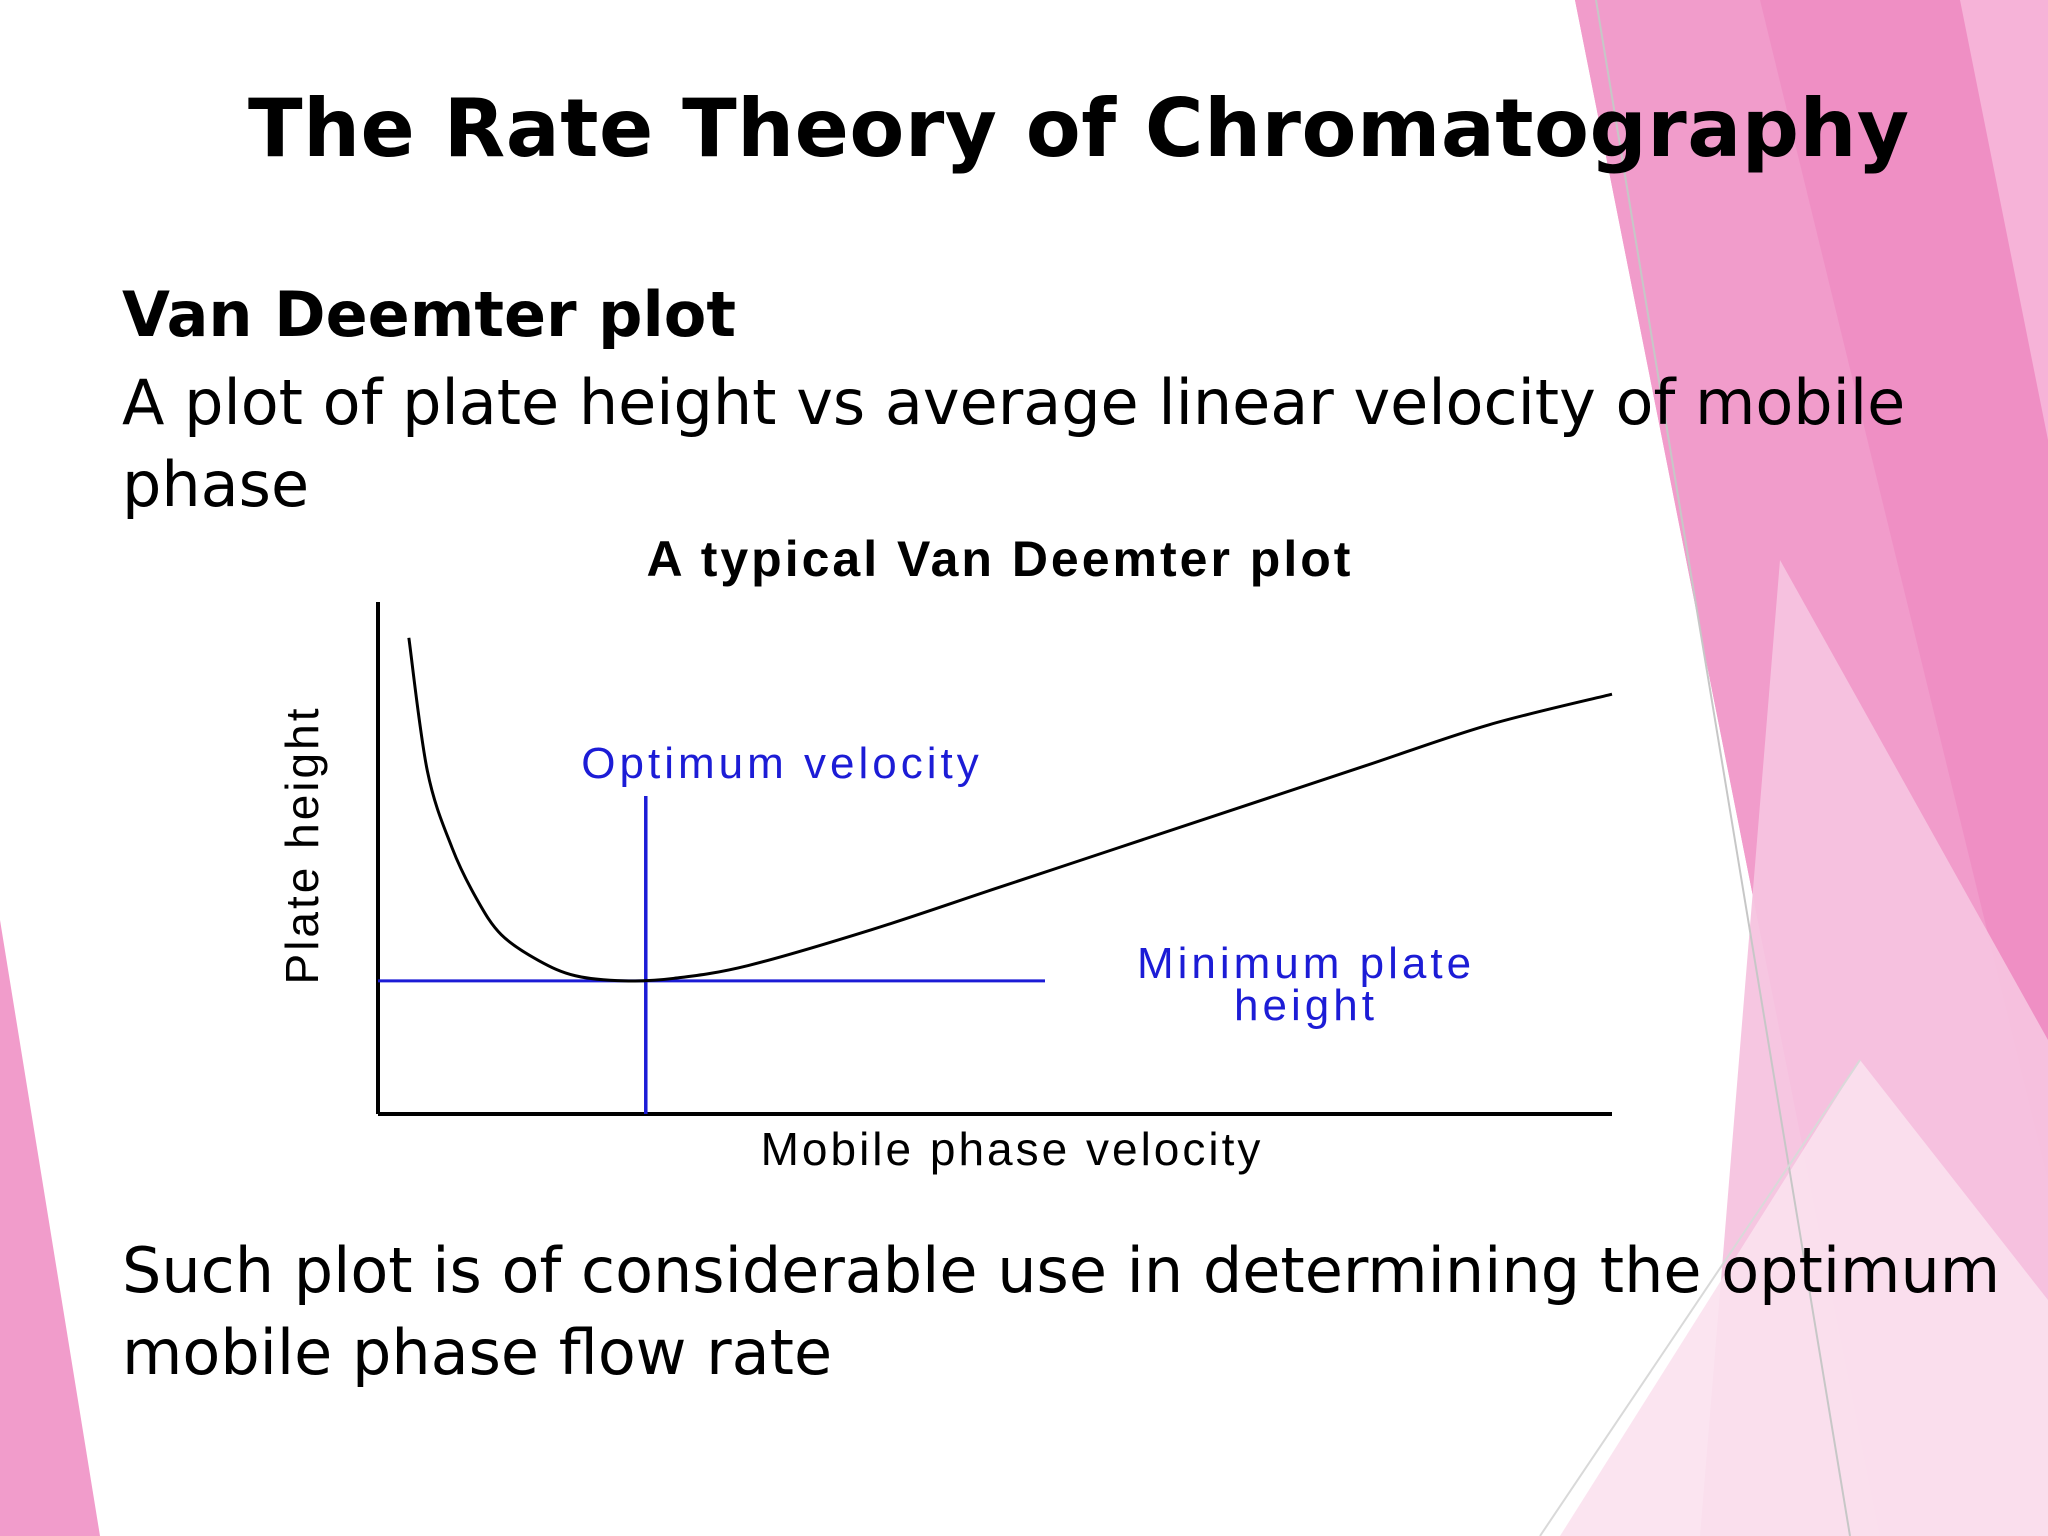 This screenshot has width=2048, height=1536. I want to click on divider-line, so click(1723, 768).